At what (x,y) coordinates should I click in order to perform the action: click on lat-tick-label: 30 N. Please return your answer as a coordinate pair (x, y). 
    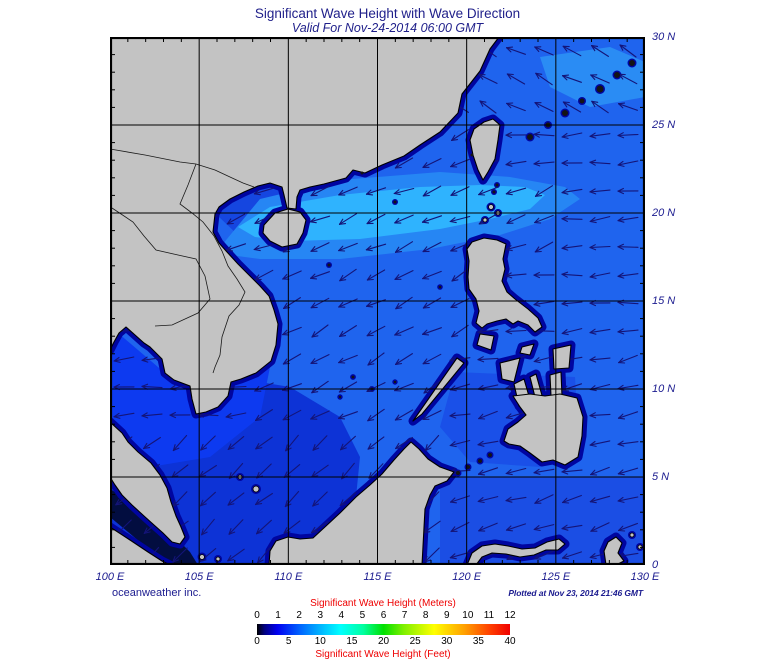
    Looking at the image, I should click on (664, 37).